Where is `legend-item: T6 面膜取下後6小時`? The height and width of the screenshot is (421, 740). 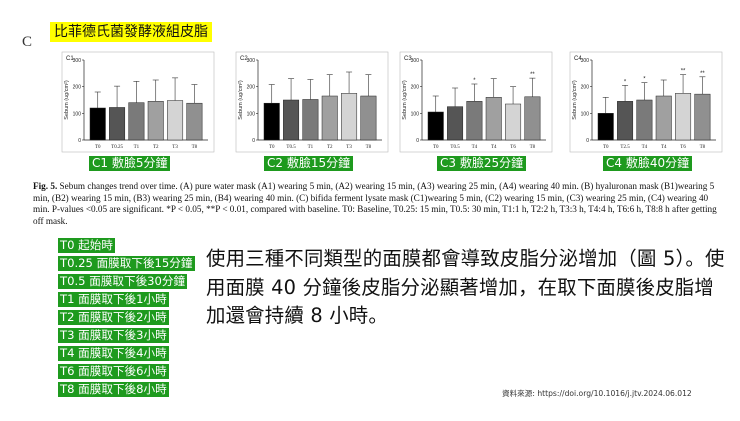
legend-item: T6 面膜取下後6小時 is located at coordinates (113, 371).